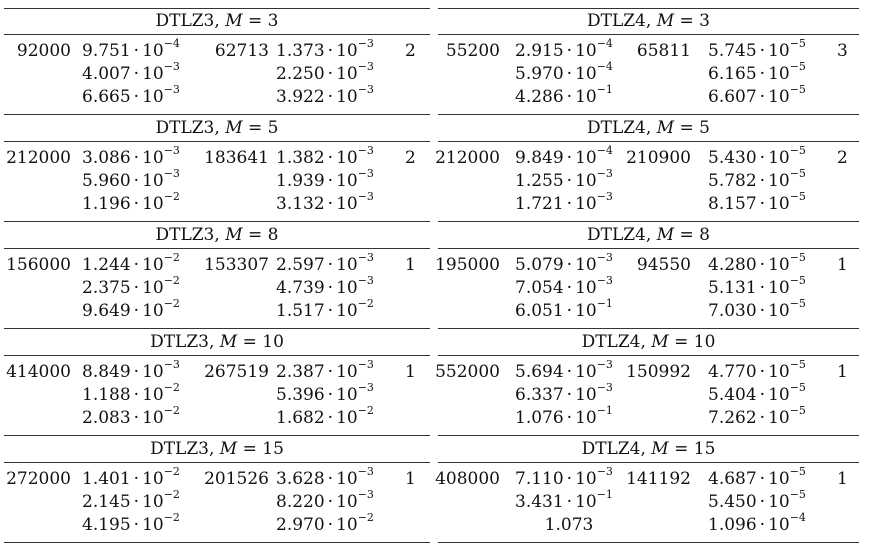 This screenshot has height=551, width=869. Describe the element at coordinates (43, 51) in the screenshot. I see `run-count: 92000` at that location.